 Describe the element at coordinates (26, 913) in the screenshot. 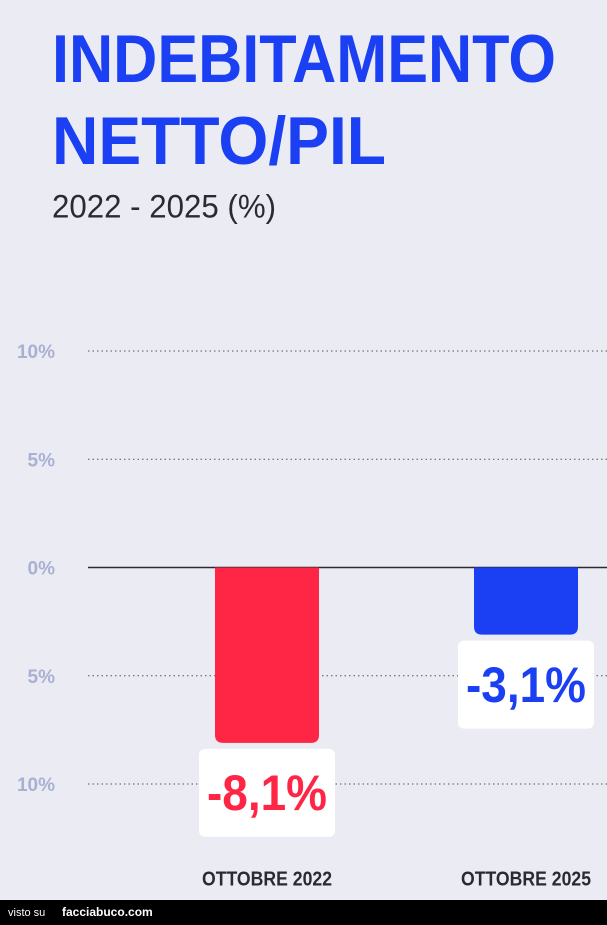

I see `footer-text: visto su` at that location.